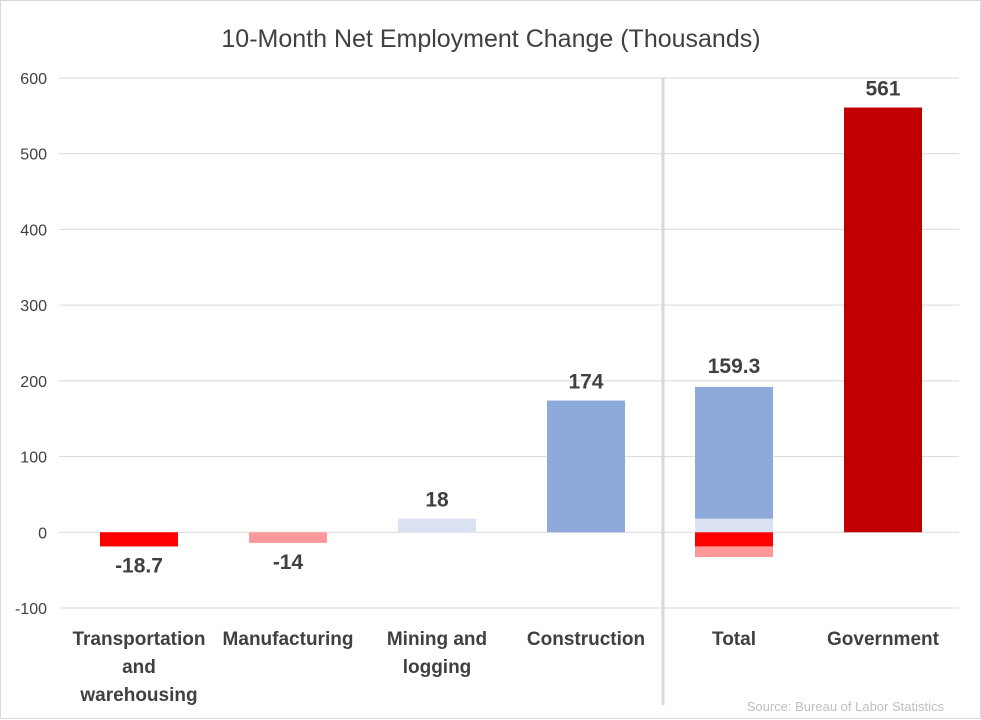 The image size is (981, 720). I want to click on bar-total-mining-and-logging, so click(734, 525).